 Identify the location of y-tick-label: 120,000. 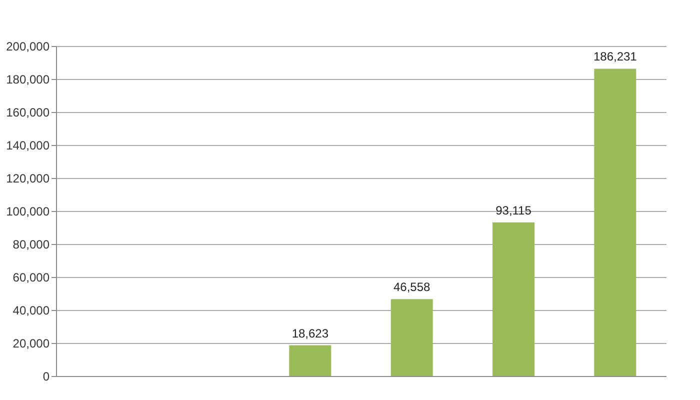
(28, 179).